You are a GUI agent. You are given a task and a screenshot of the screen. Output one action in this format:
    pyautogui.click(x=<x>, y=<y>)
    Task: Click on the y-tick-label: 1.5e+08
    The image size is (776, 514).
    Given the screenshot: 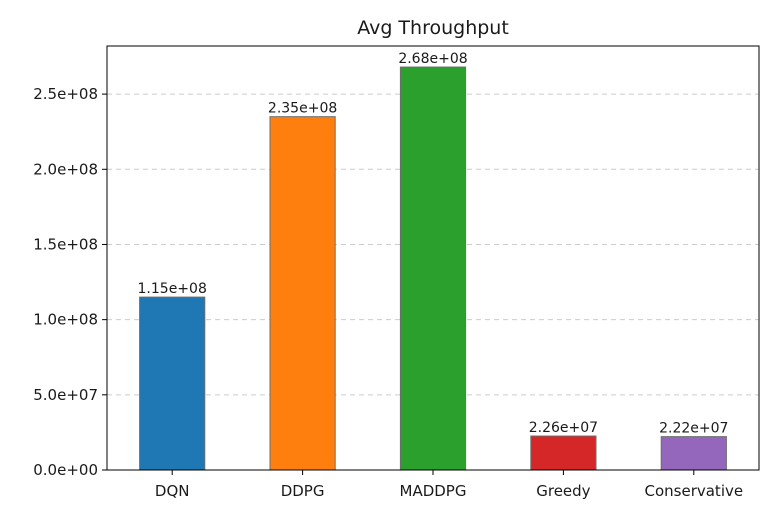 What is the action you would take?
    pyautogui.click(x=65, y=244)
    